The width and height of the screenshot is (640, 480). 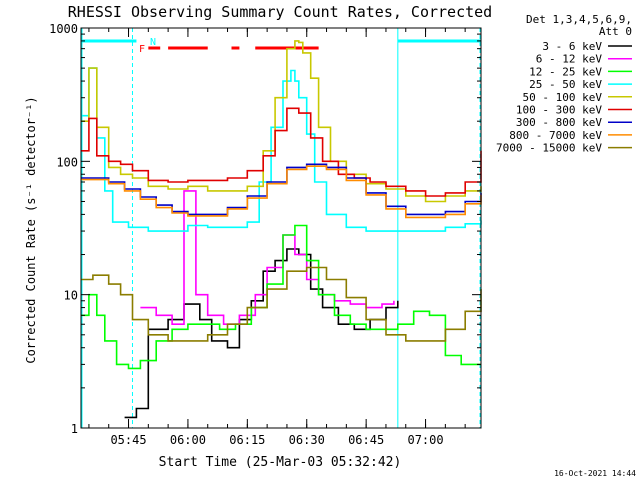 What do you see at coordinates (63, 29) in the screenshot?
I see `y-tick-label: 1000` at bounding box center [63, 29].